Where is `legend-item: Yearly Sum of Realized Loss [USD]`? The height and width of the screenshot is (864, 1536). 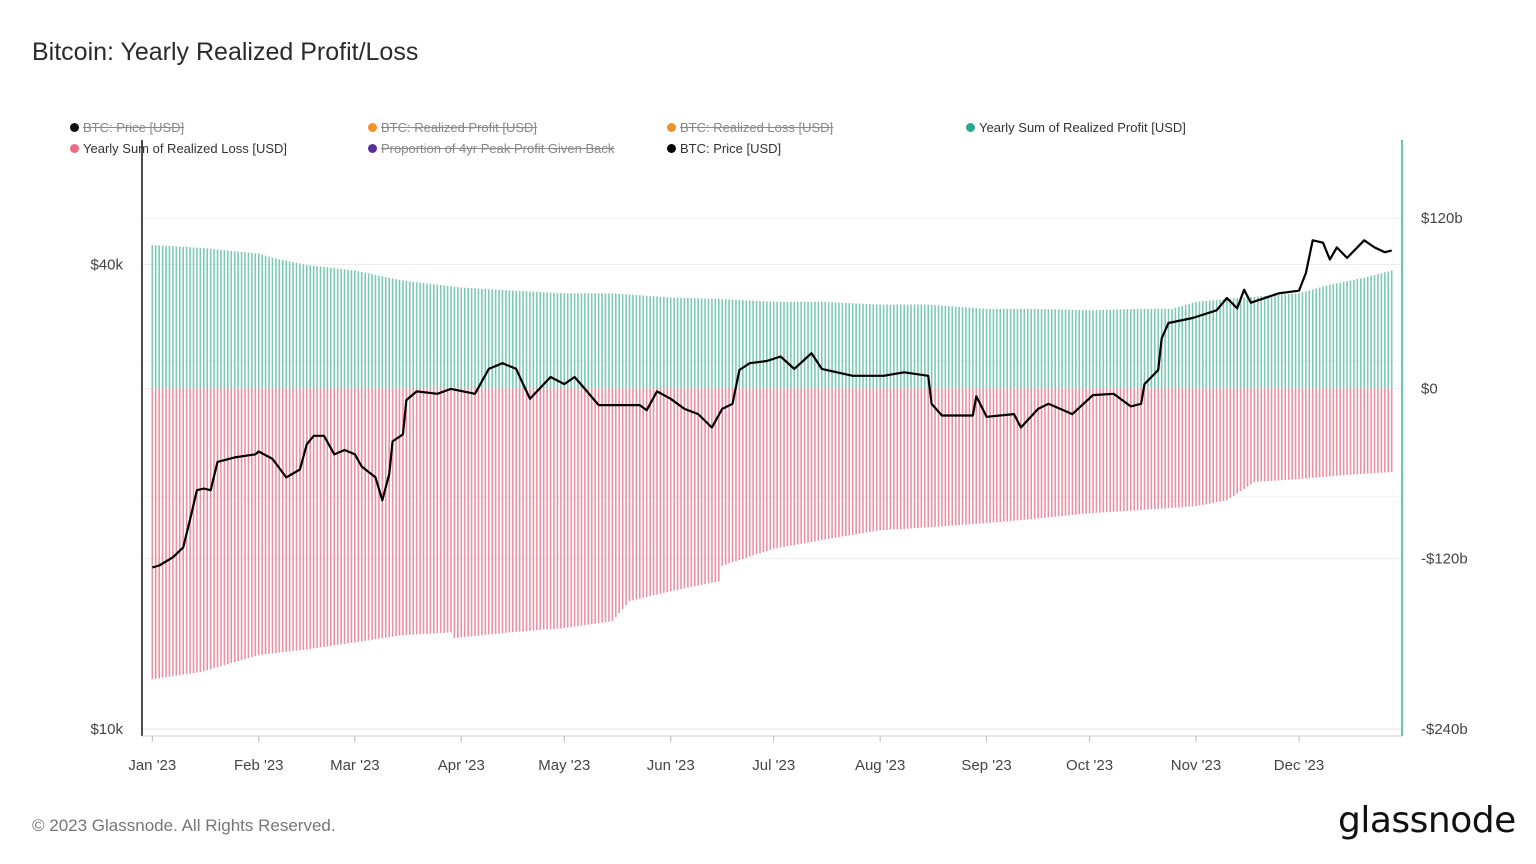
legend-item: Yearly Sum of Realized Loss [USD] is located at coordinates (178, 148).